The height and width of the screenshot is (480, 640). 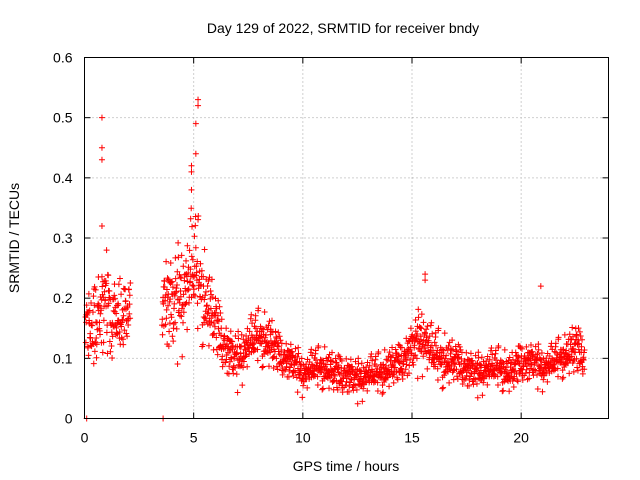 What do you see at coordinates (412, 438) in the screenshot?
I see `x-tick-label: 15` at bounding box center [412, 438].